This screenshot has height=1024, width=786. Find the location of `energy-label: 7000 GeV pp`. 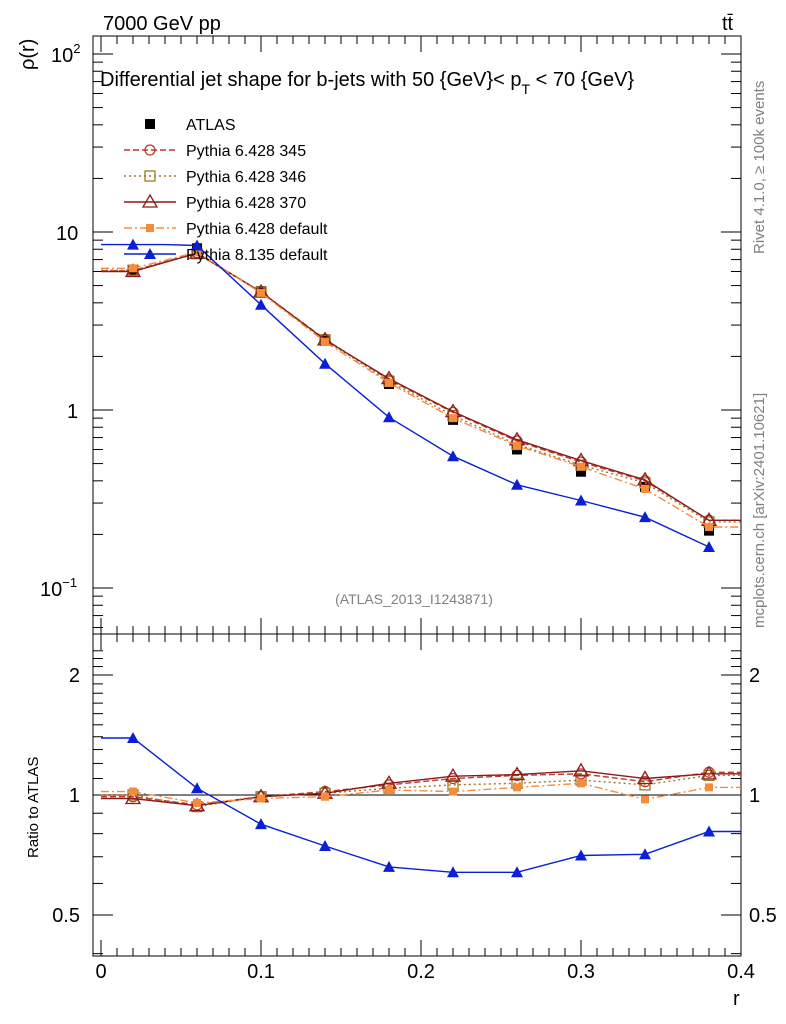

energy-label: 7000 GeV pp is located at coordinates (162, 24).